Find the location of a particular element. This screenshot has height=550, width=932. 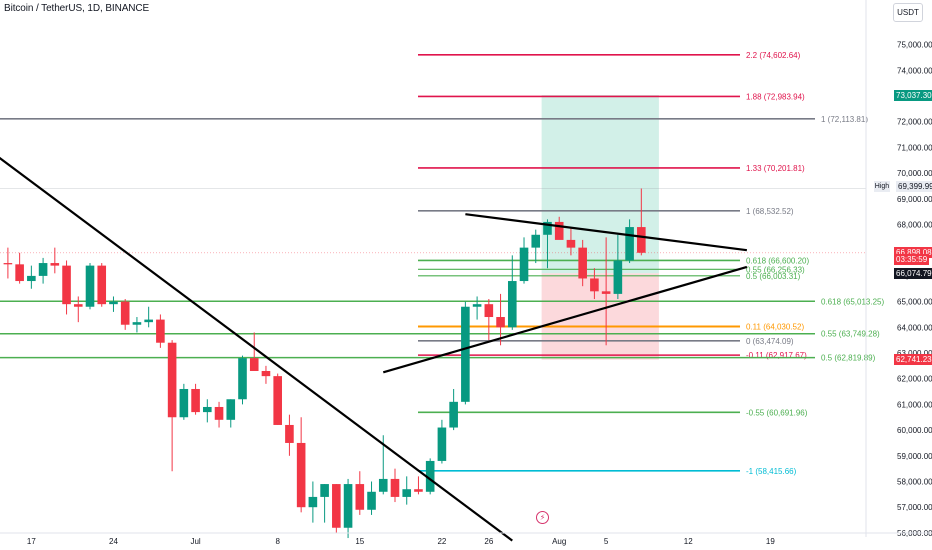

price-tag: 62,741.23 is located at coordinates (913, 360).